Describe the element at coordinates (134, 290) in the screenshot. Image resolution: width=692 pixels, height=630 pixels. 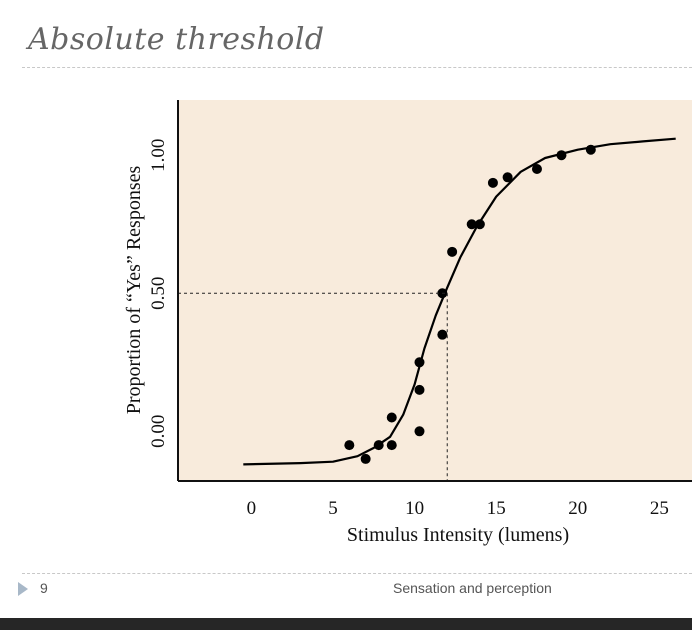
I see `y-axis-title: Proportion of “Yes” Responses` at that location.